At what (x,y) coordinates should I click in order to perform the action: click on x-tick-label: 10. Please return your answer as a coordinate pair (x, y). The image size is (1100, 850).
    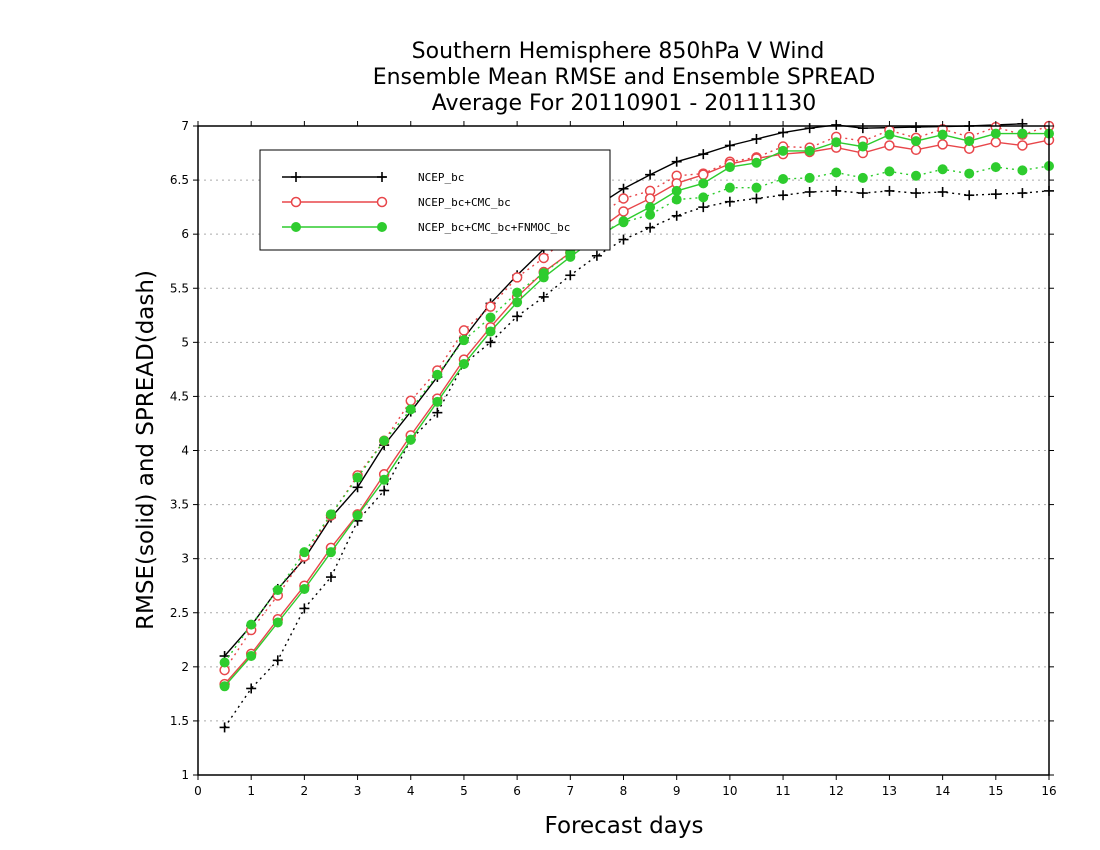
    Looking at the image, I should click on (729, 791).